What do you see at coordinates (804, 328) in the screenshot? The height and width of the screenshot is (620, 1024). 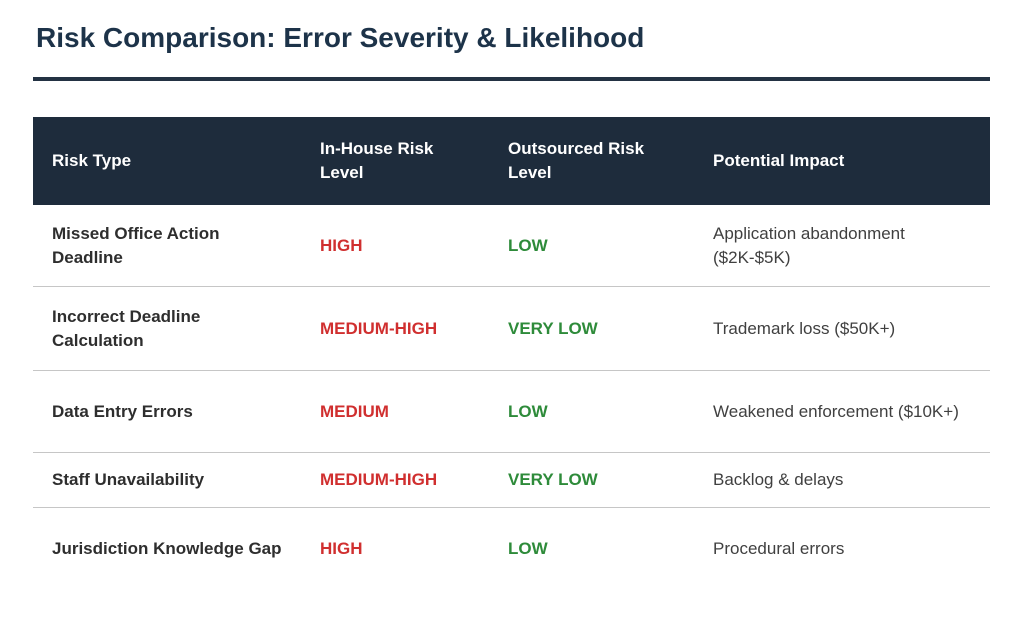 I see `potential-impact-cell: Trademark loss ($50K+)` at bounding box center [804, 328].